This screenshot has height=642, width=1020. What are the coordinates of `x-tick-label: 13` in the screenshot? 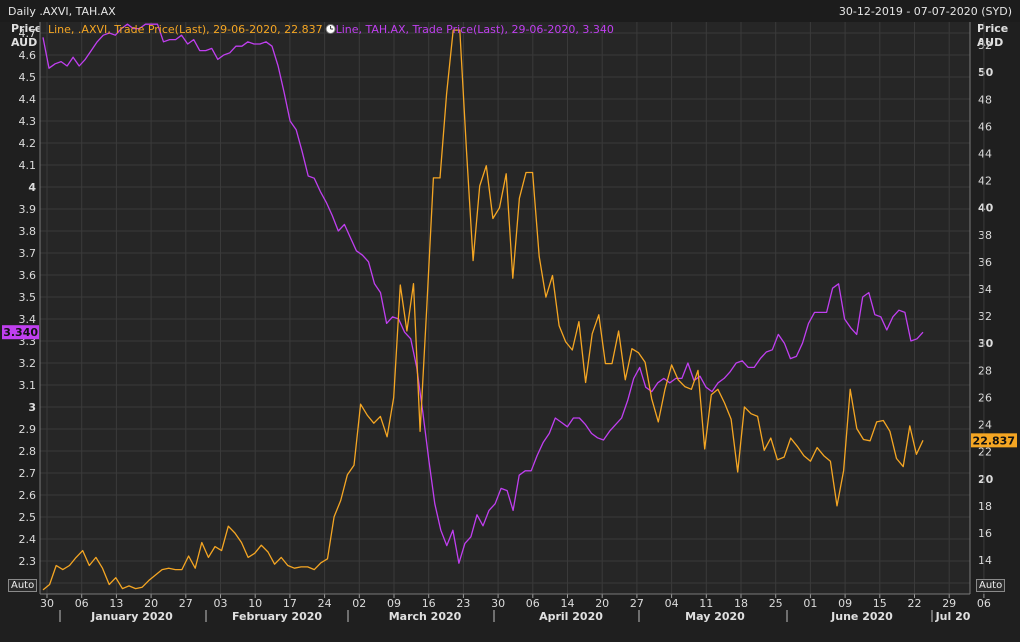 It's located at (116, 603).